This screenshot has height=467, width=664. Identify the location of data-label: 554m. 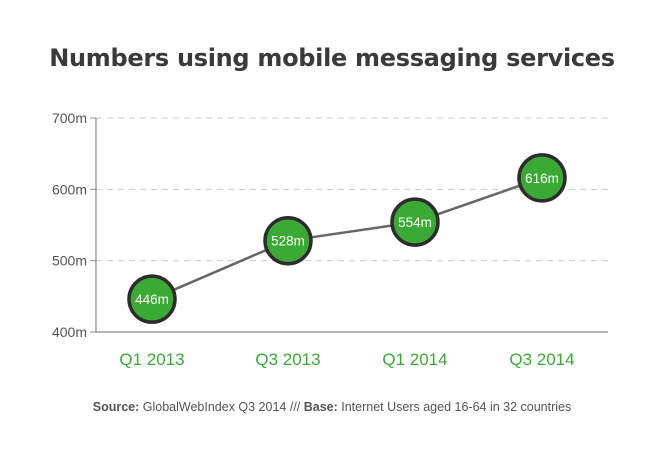
(415, 222).